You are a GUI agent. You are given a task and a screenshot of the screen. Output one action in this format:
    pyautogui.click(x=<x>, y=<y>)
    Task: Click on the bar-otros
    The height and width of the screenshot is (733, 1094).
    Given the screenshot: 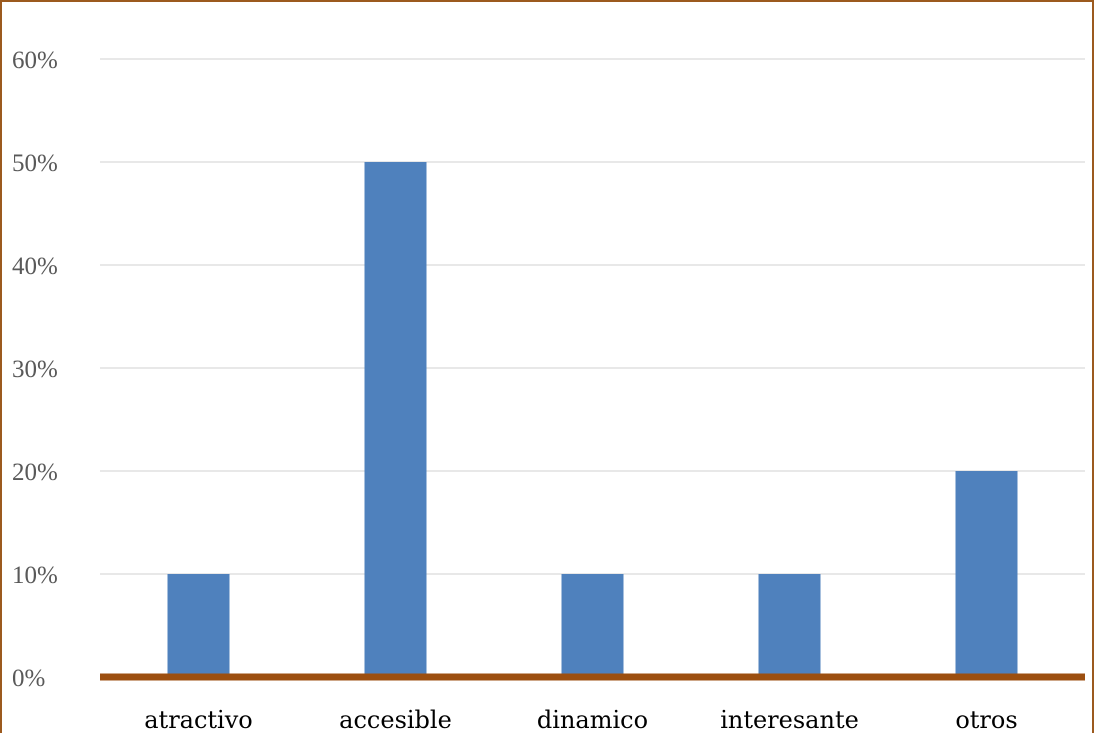 What is the action you would take?
    pyautogui.click(x=986, y=574)
    